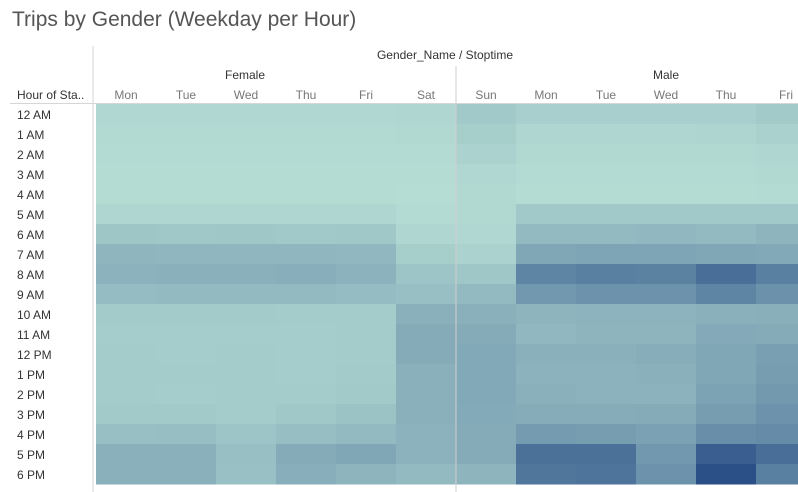 This screenshot has width=798, height=492. Describe the element at coordinates (666, 75) in the screenshot. I see `group-label: Male` at that location.